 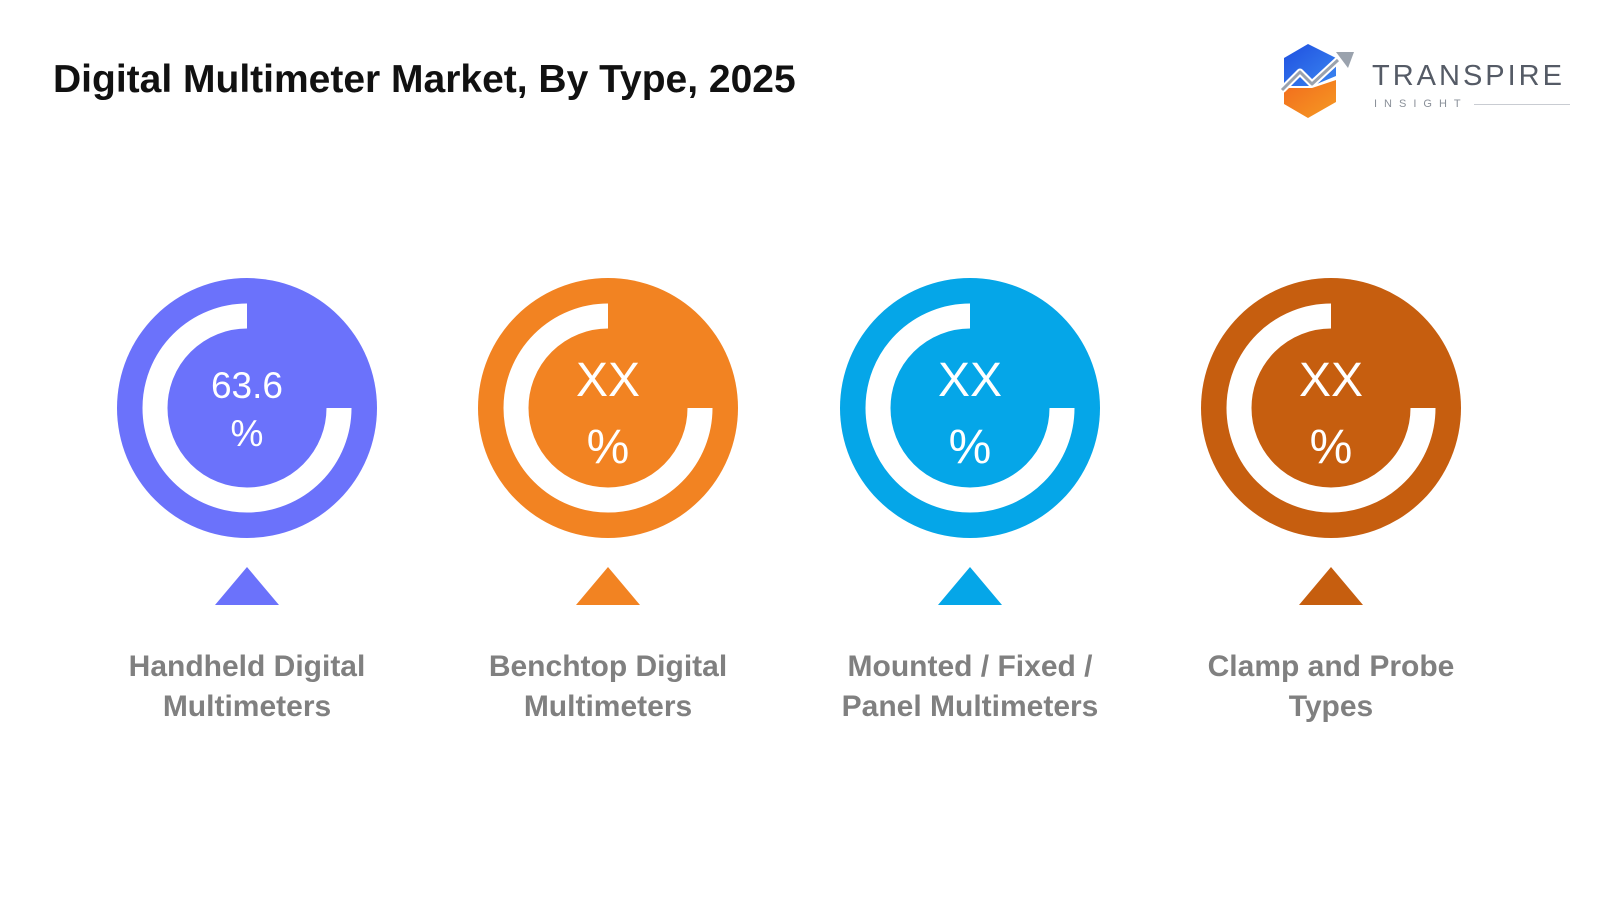 What do you see at coordinates (1421, 104) in the screenshot?
I see `brand-subtitle: INSIGHT` at bounding box center [1421, 104].